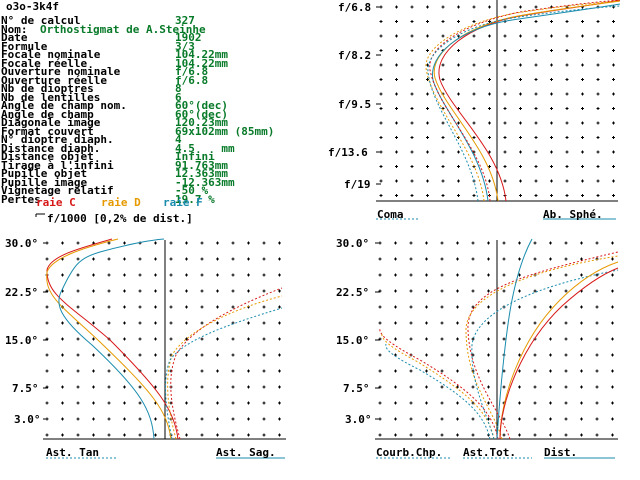  I want to click on spec-label: Format couvert, so click(47, 131).